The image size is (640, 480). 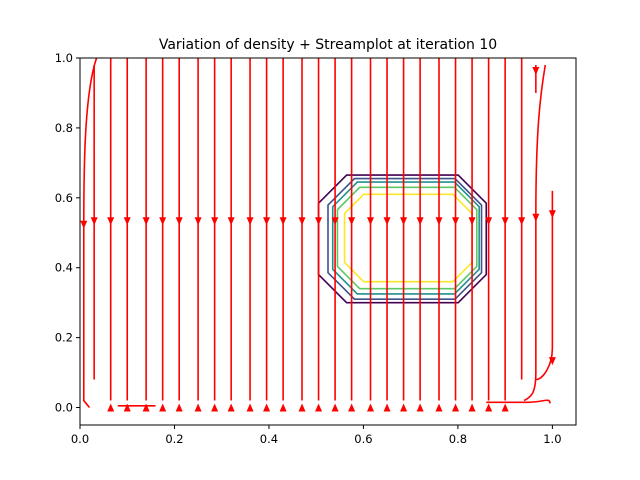 I want to click on x-tick-label: 0.2, so click(x=174, y=439).